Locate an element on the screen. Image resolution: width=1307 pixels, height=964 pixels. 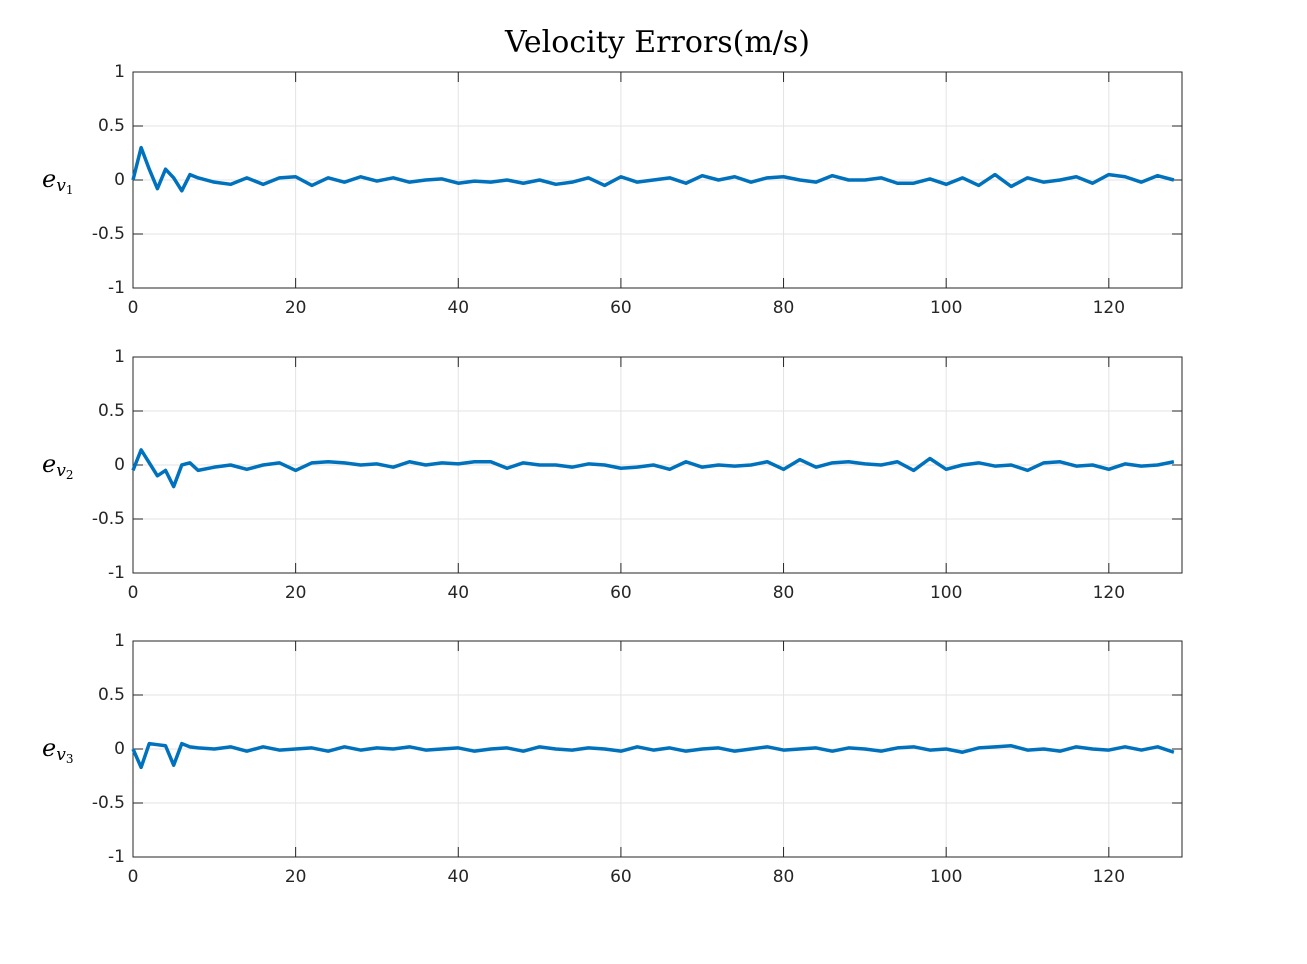
y-label-subscript2: 2 is located at coordinates (70, 475).